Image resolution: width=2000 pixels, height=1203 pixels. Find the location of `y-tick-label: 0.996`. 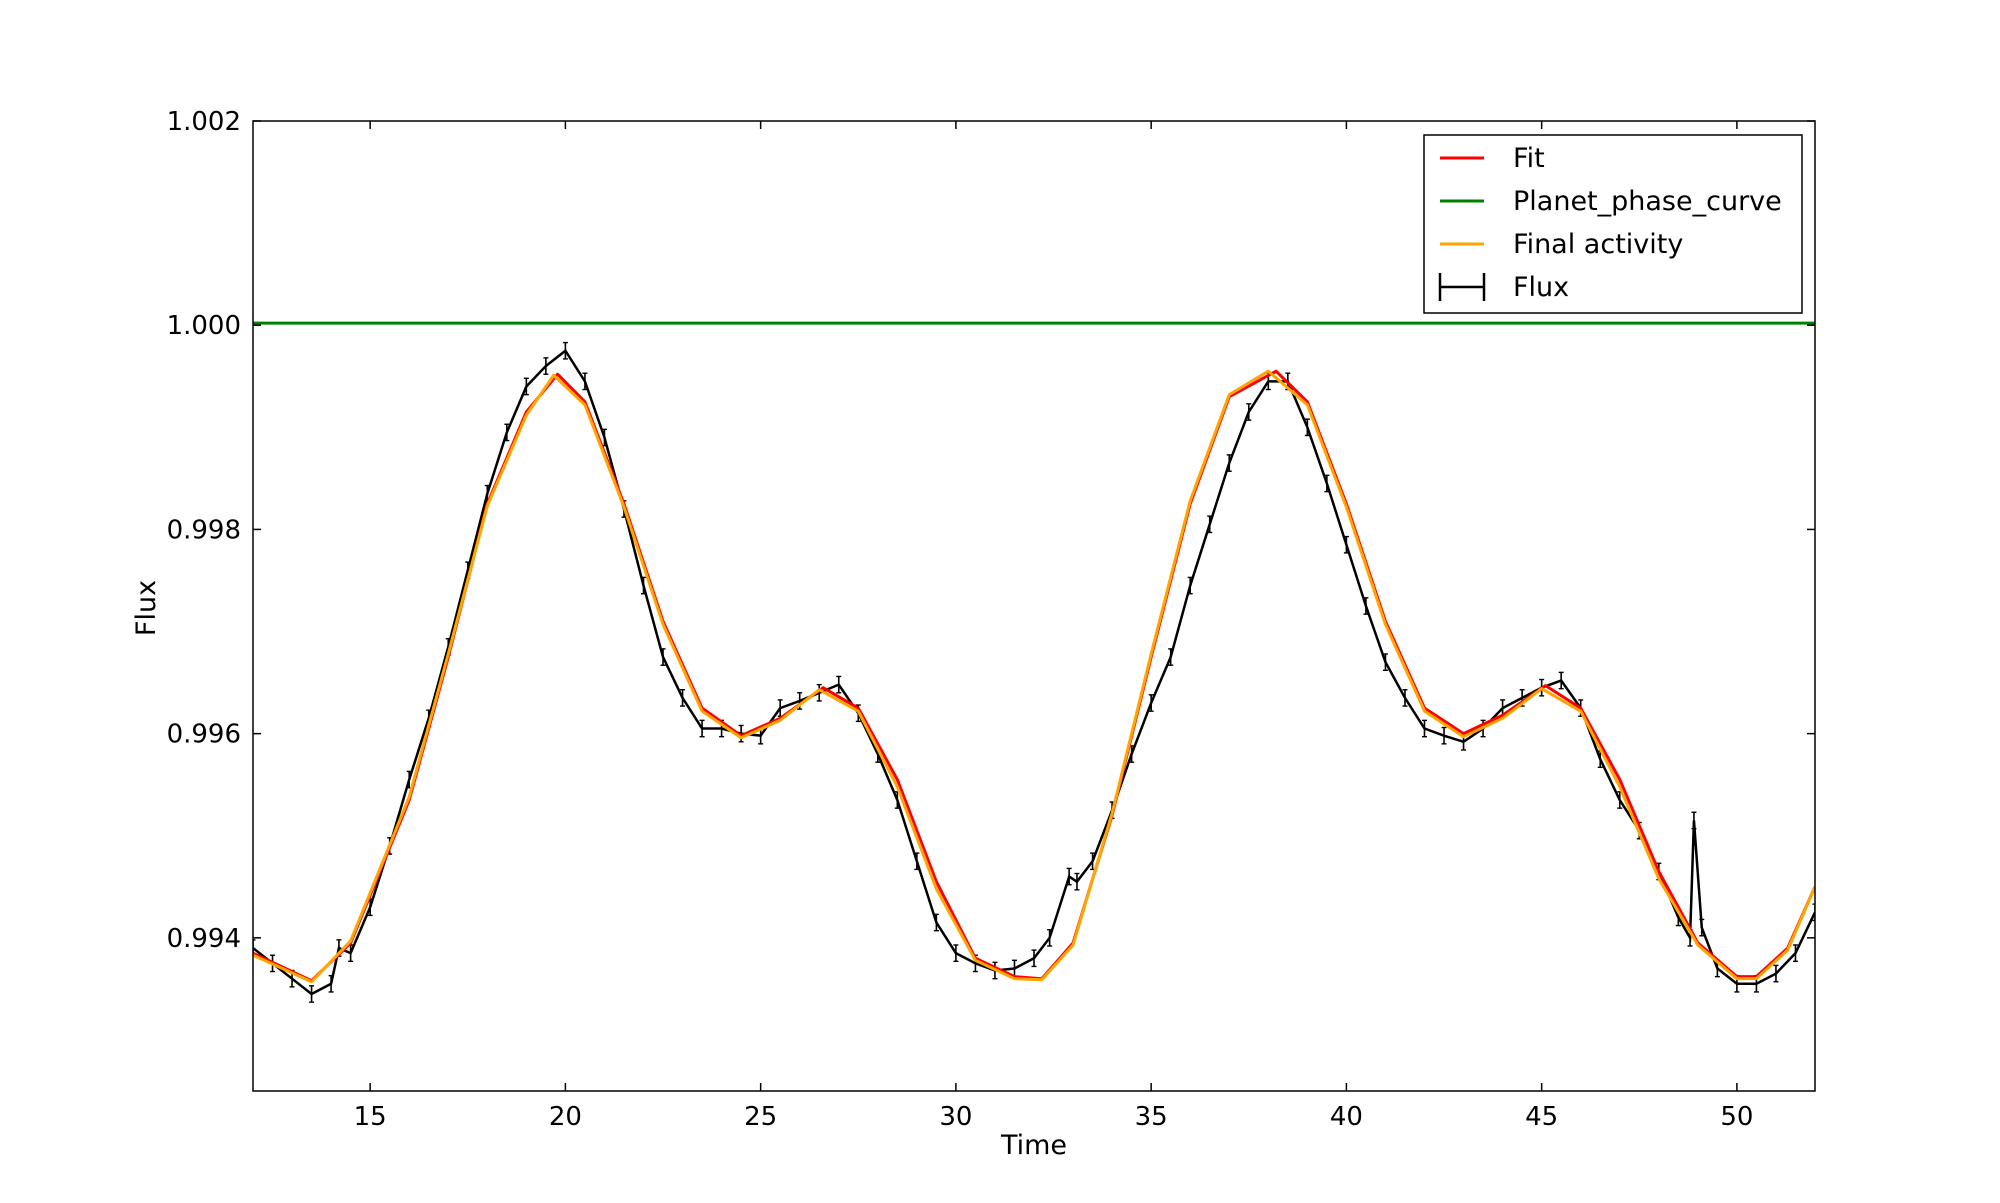

y-tick-label: 0.996 is located at coordinates (204, 735).